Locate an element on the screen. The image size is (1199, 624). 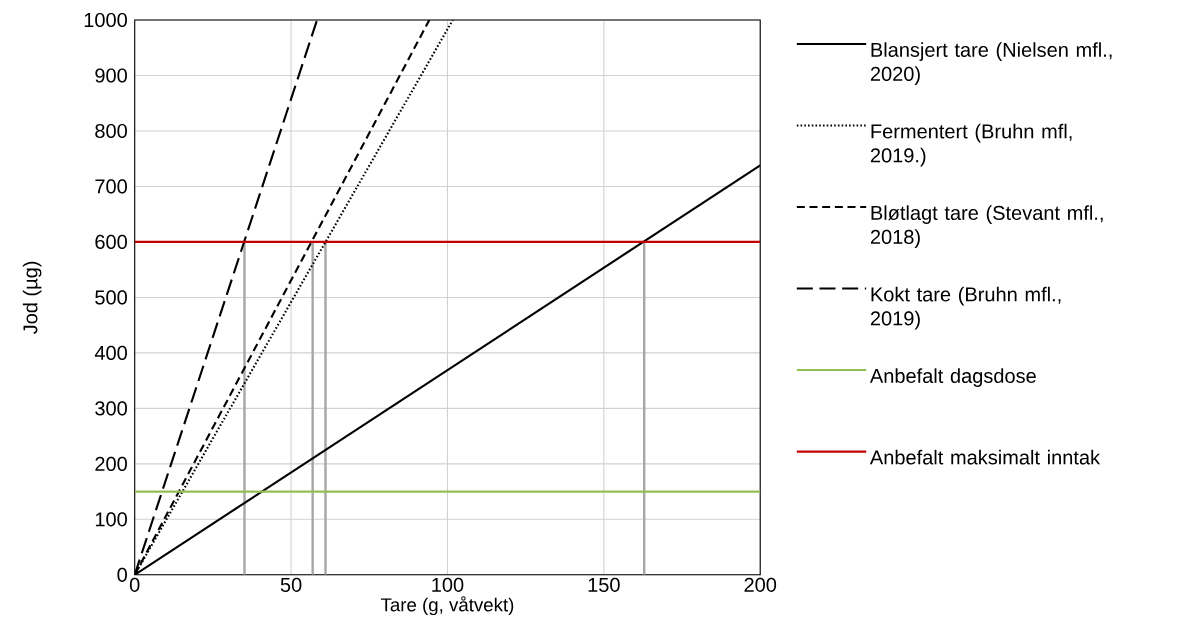
y-tick-label: 200 is located at coordinates (111, 463).